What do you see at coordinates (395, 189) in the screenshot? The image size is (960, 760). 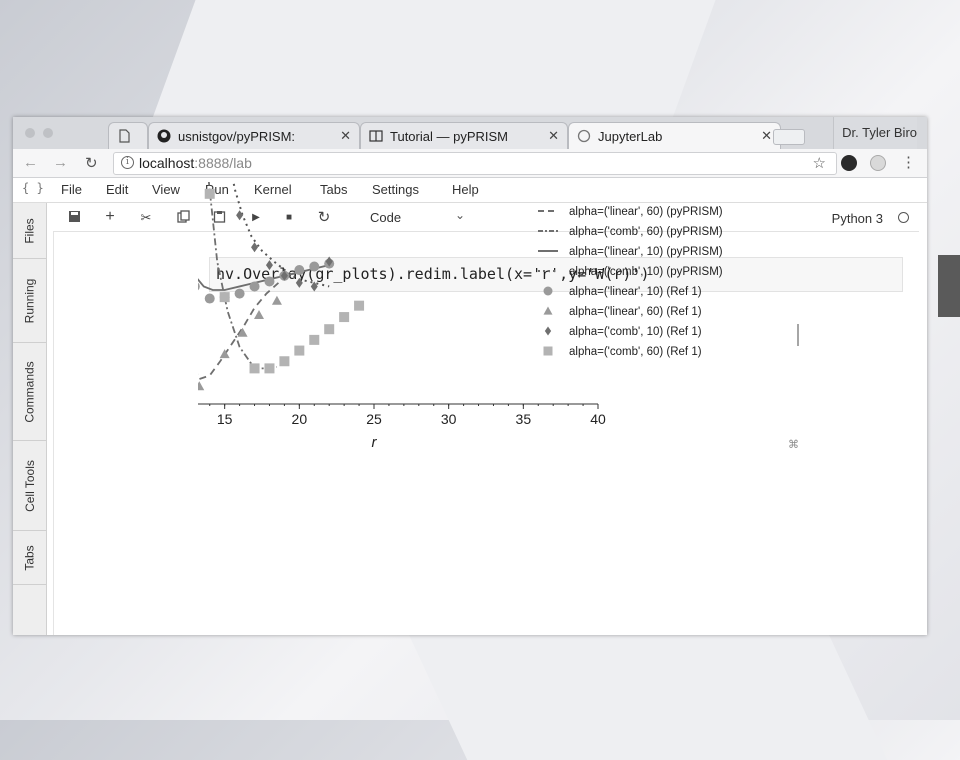 I see `menu-settings: Settings` at bounding box center [395, 189].